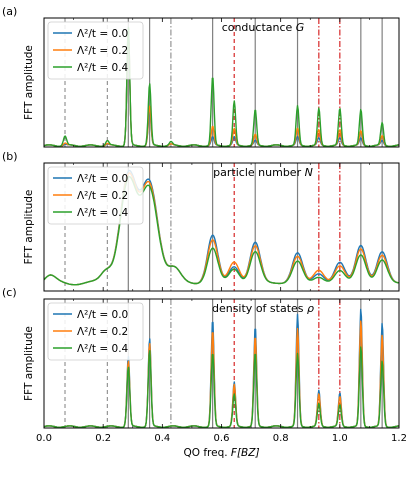 This screenshot has height=485, width=415. What do you see at coordinates (310, 308) in the screenshot?
I see `panel-title-symbol: ρ` at bounding box center [310, 308].